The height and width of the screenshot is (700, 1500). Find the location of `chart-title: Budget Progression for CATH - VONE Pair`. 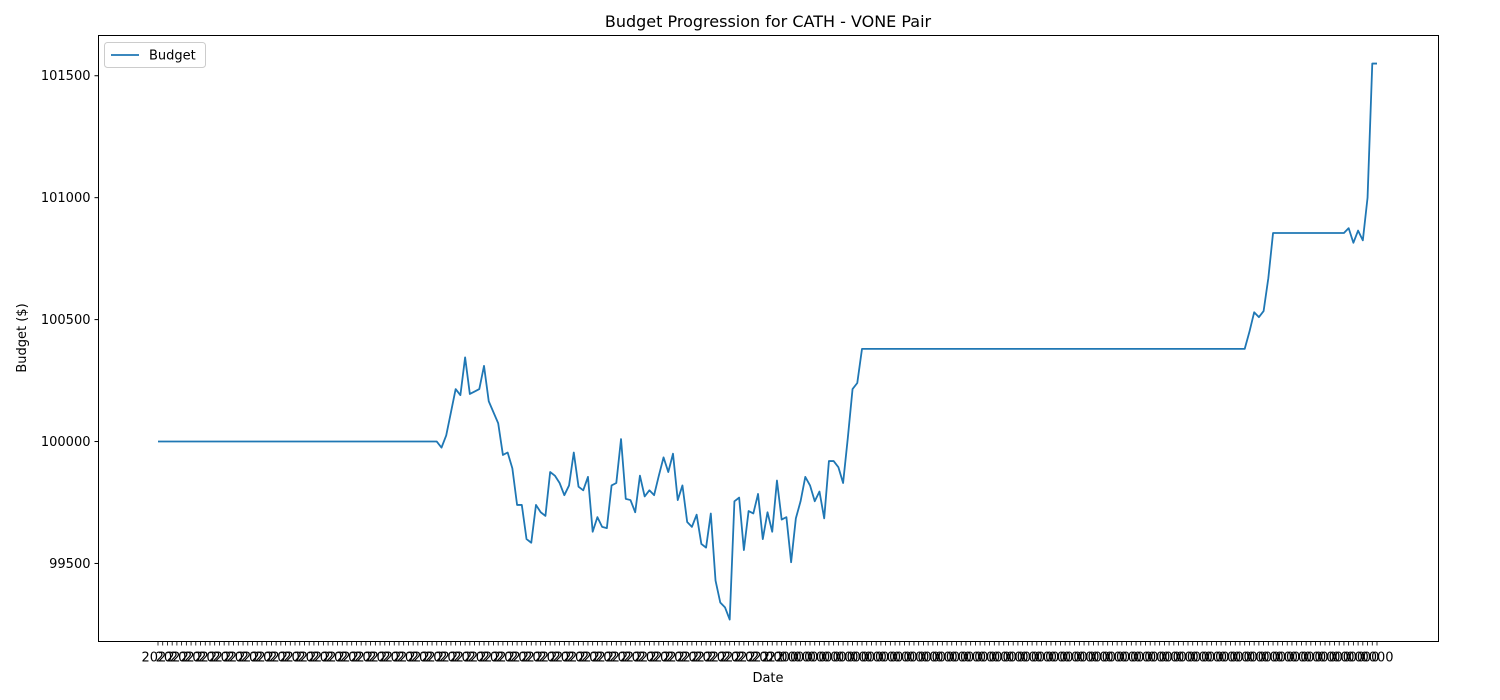

chart-title: Budget Progression for CATH - VONE Pair is located at coordinates (768, 21).